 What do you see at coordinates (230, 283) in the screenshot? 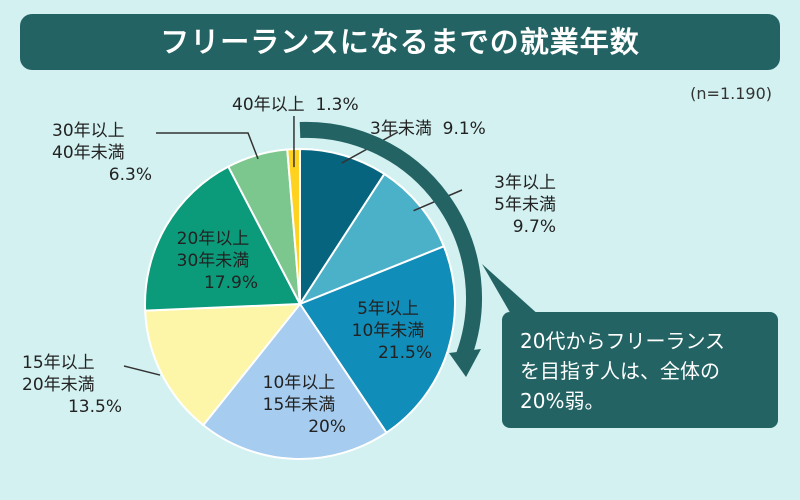
I see `label-20-to-30-value: 17.9%` at bounding box center [230, 283].